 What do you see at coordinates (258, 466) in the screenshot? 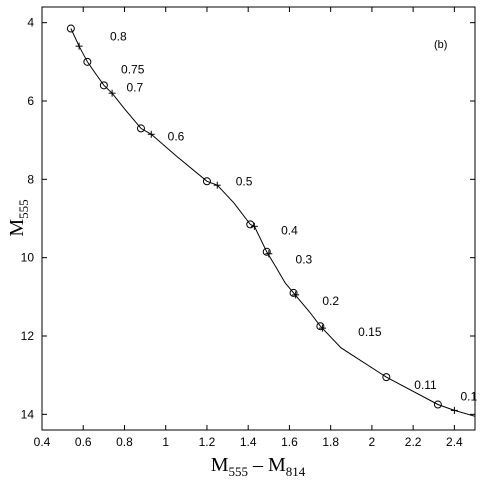
I see `x-axis-title: M555 – M814` at bounding box center [258, 466].